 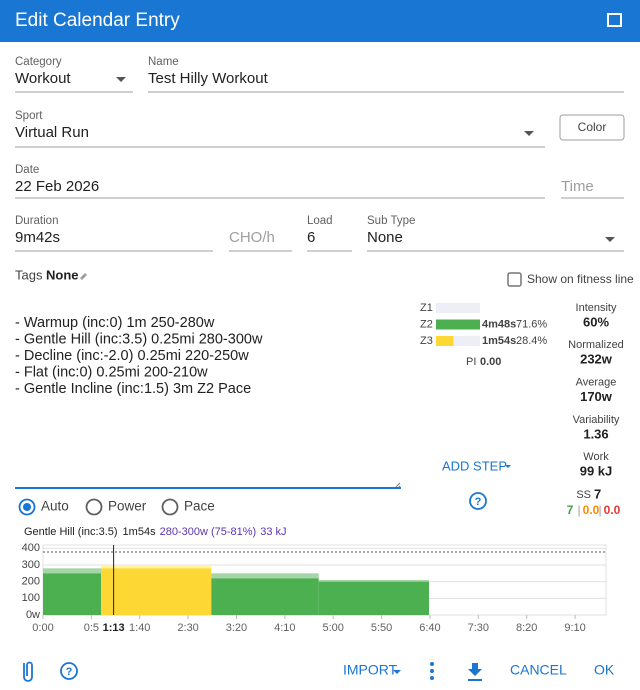 What do you see at coordinates (538, 670) in the screenshot?
I see `cancel-button: CANCEL` at bounding box center [538, 670].